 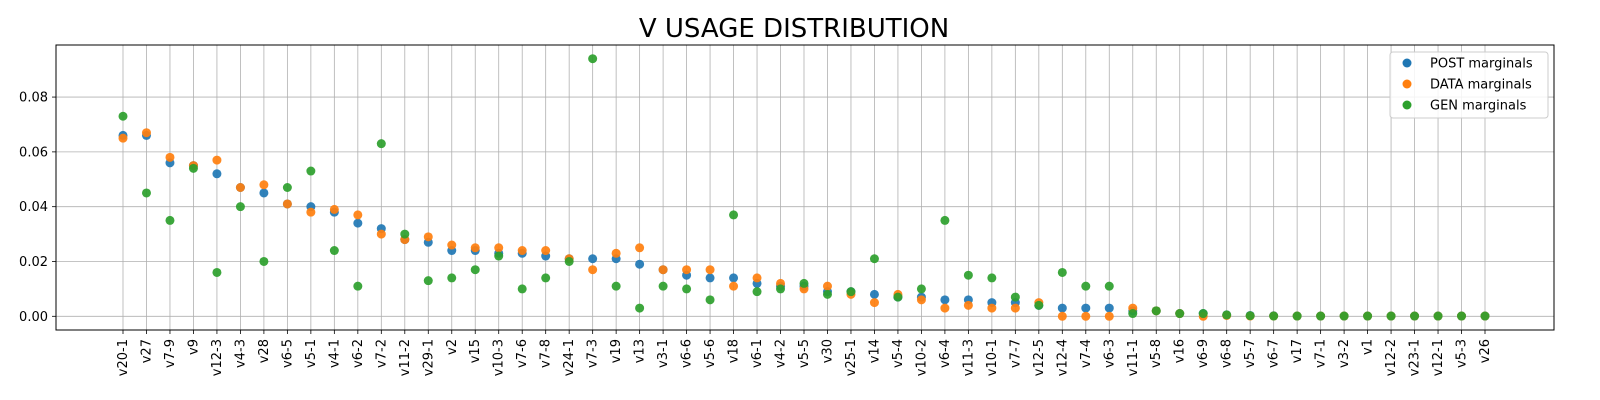 I want to click on x-tick-label: v7-6, so click(x=522, y=353).